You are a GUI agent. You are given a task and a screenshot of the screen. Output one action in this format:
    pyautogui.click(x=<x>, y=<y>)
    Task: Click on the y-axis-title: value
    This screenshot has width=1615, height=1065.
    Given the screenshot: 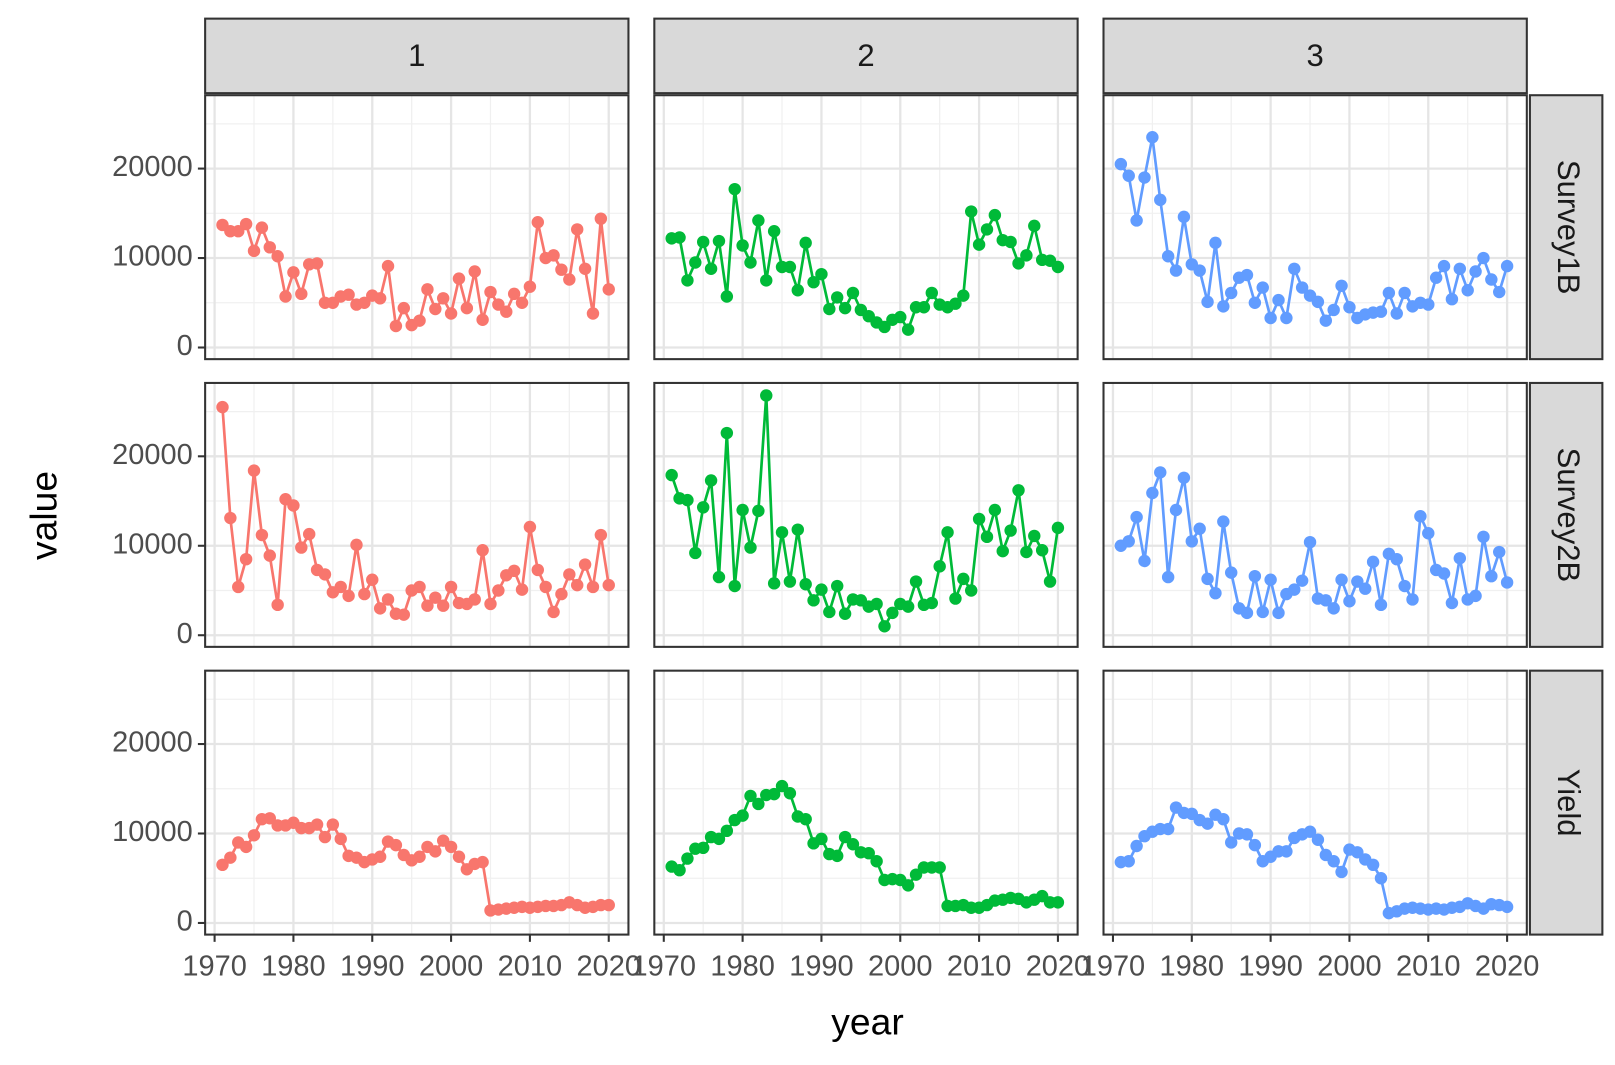 What is the action you would take?
    pyautogui.click(x=44, y=515)
    